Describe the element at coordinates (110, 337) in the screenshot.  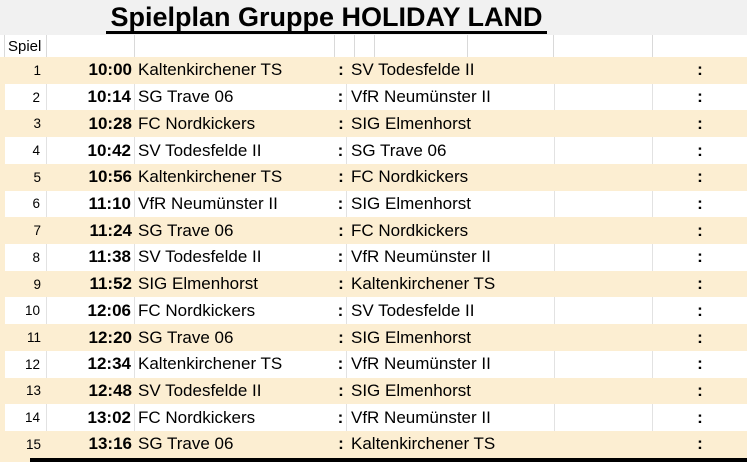
I see `match-time: 12:20` at that location.